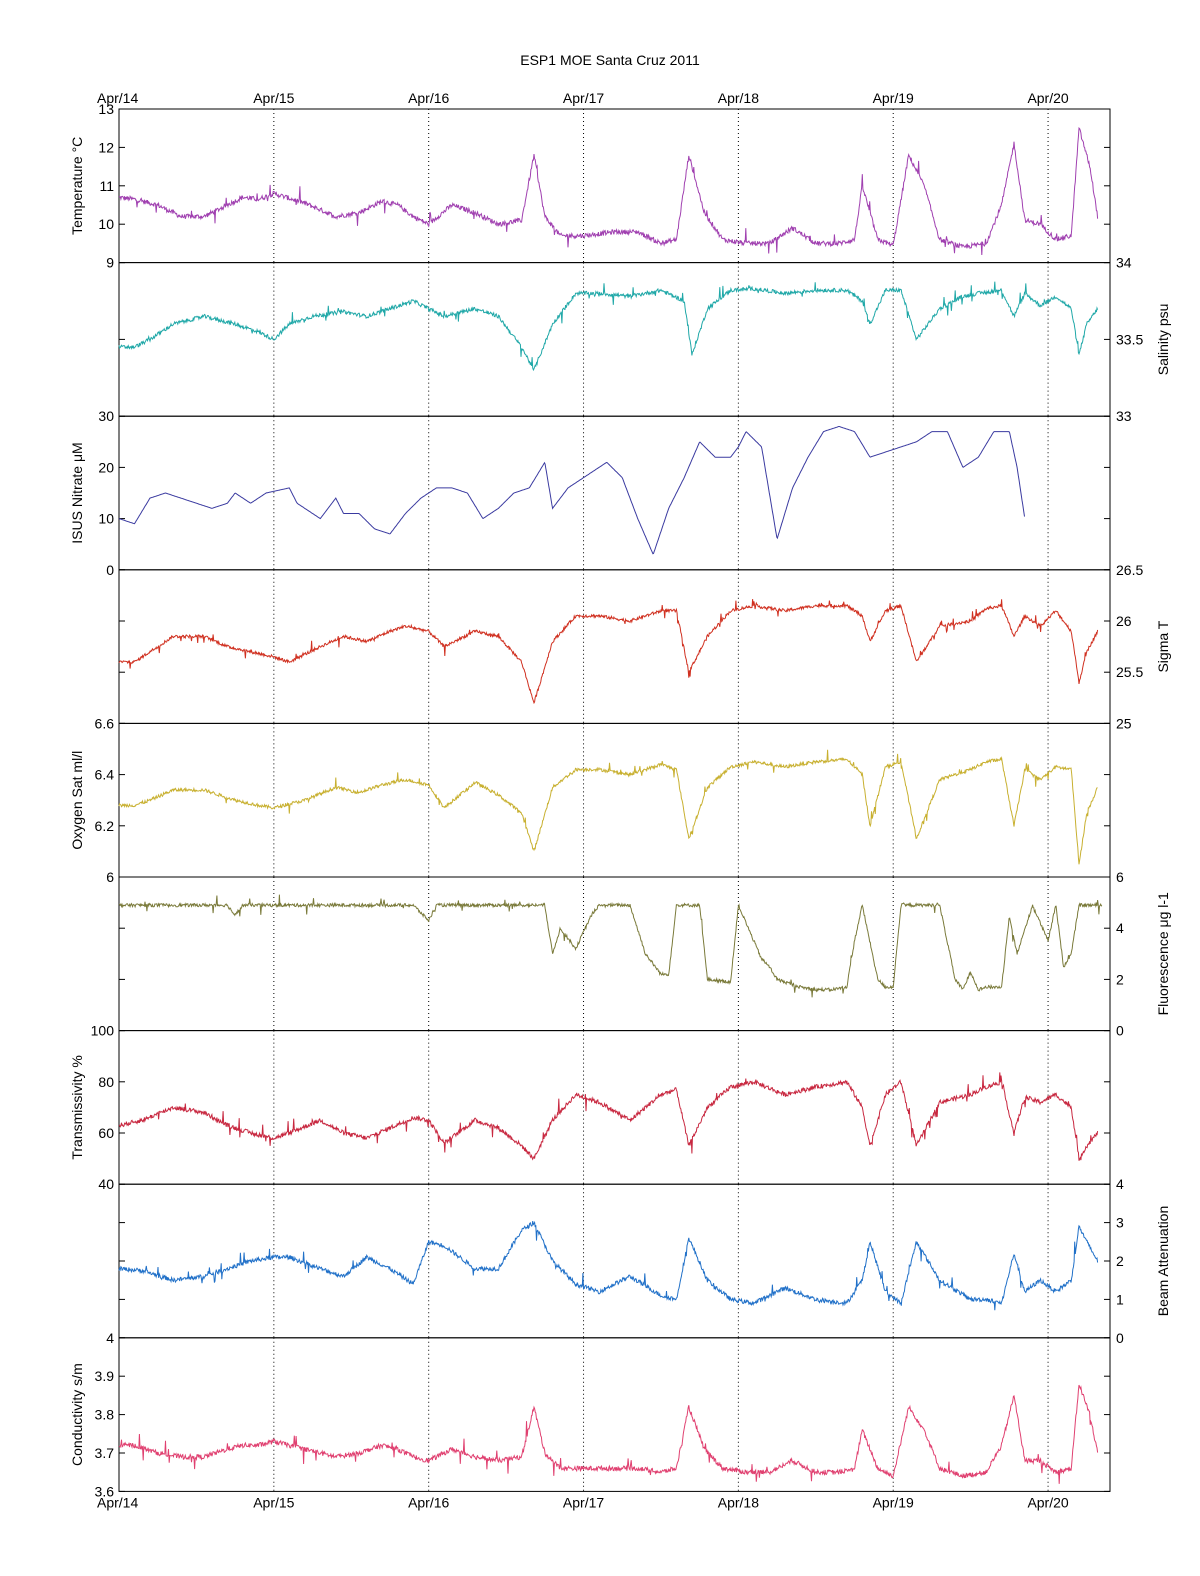 Image resolution: width=1200 pixels, height=1576 pixels. What do you see at coordinates (608, 1265) in the screenshot?
I see `series-line-beam-attenuation` at bounding box center [608, 1265].